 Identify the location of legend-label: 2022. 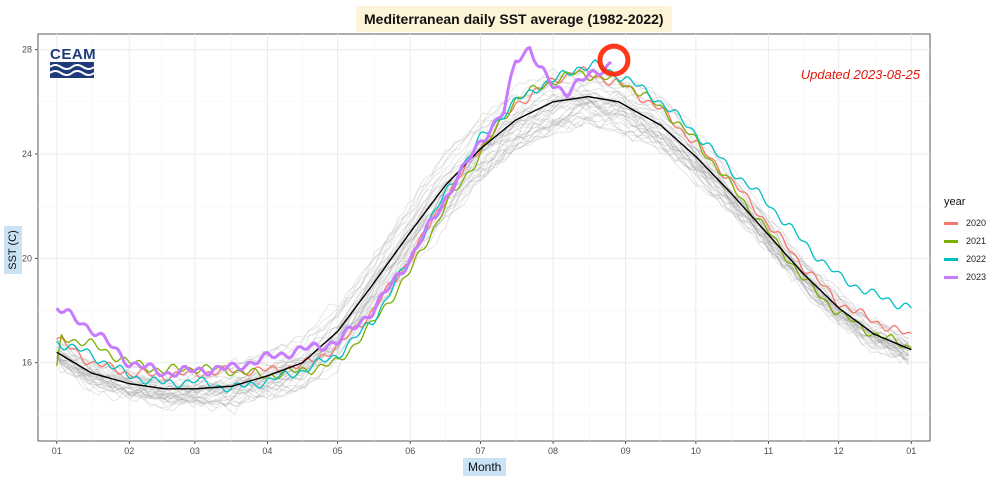
(976, 259).